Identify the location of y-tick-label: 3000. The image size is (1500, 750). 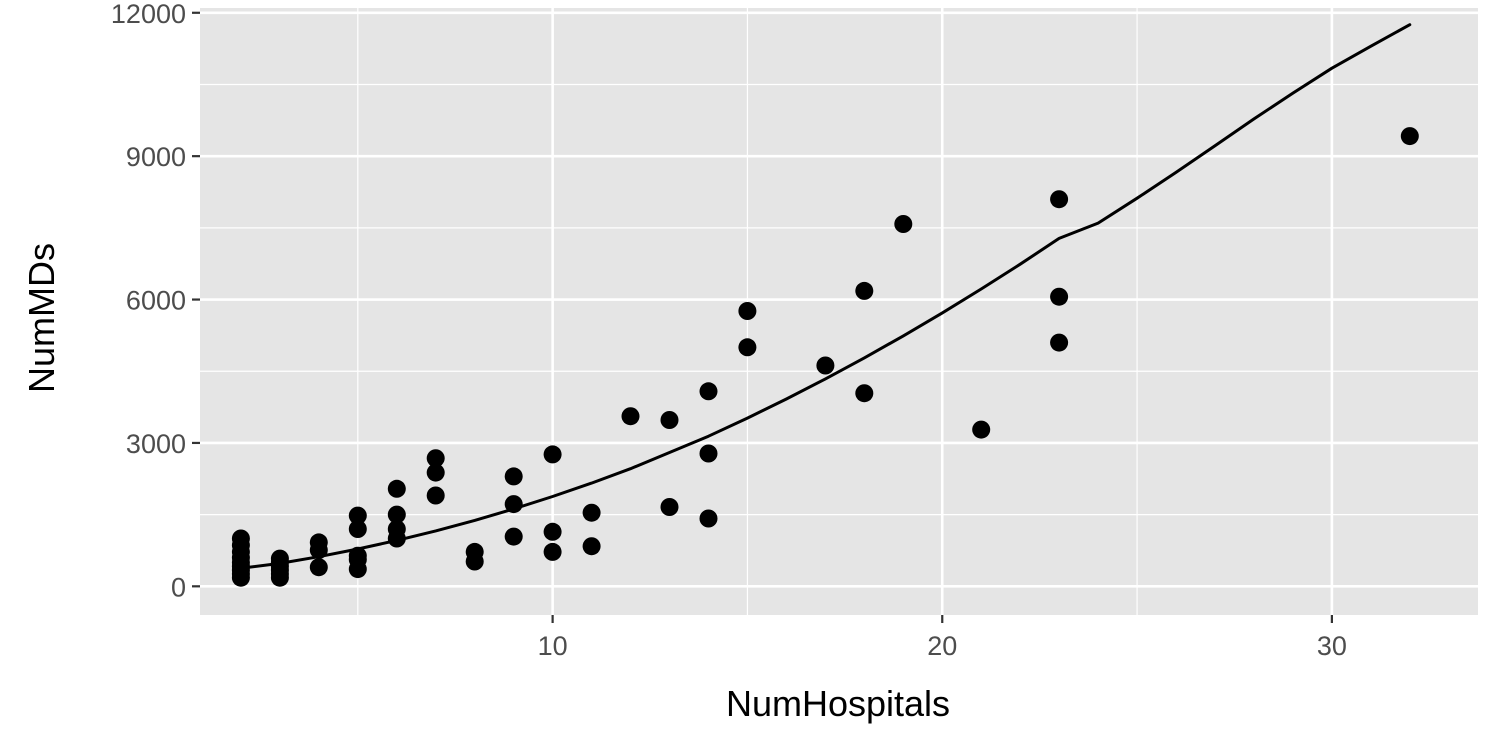
(156, 444).